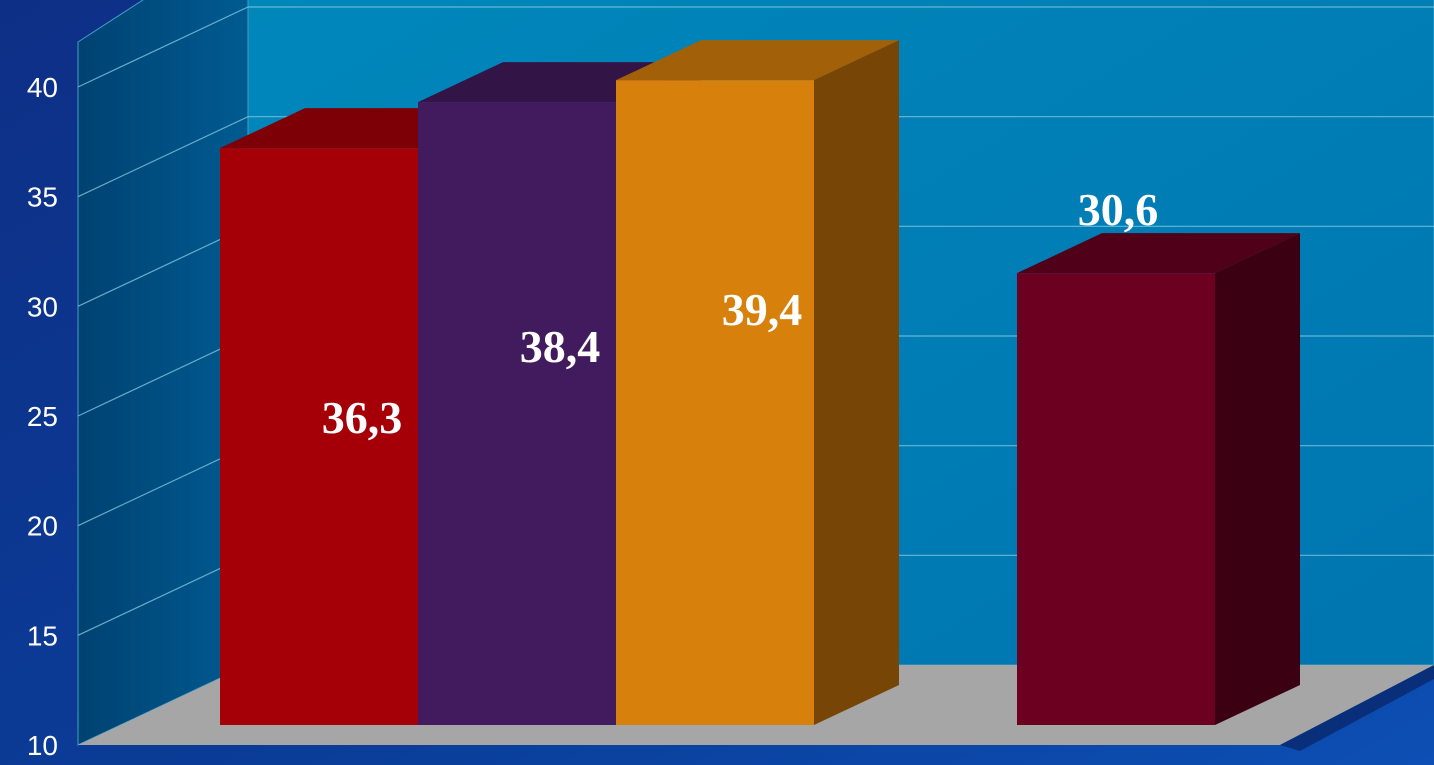  I want to click on y-tick-label: 25, so click(42, 416).